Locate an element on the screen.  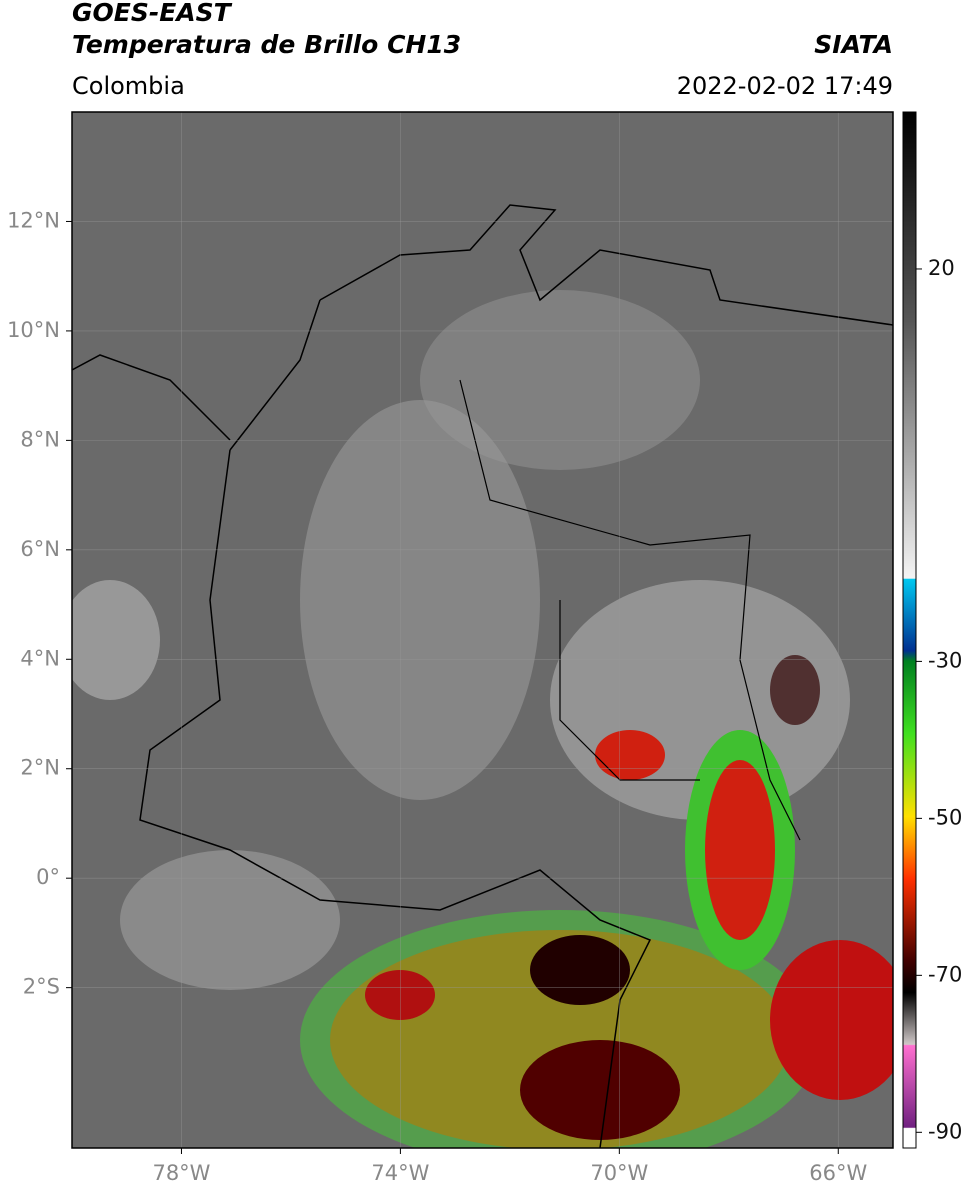
colorbar-tick-label: -70 is located at coordinates (945, 974).